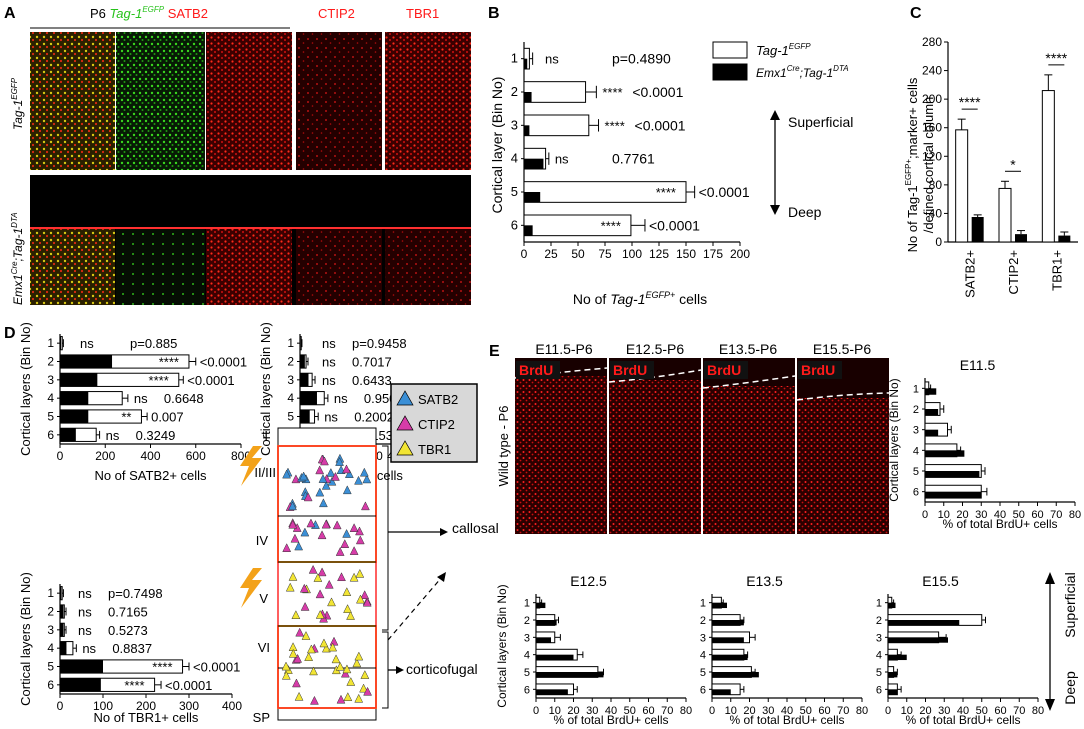  What do you see at coordinates (908, 172) in the screenshot?
I see `panel-c-ylabel-sup: EGFP+` at bounding box center [908, 172].